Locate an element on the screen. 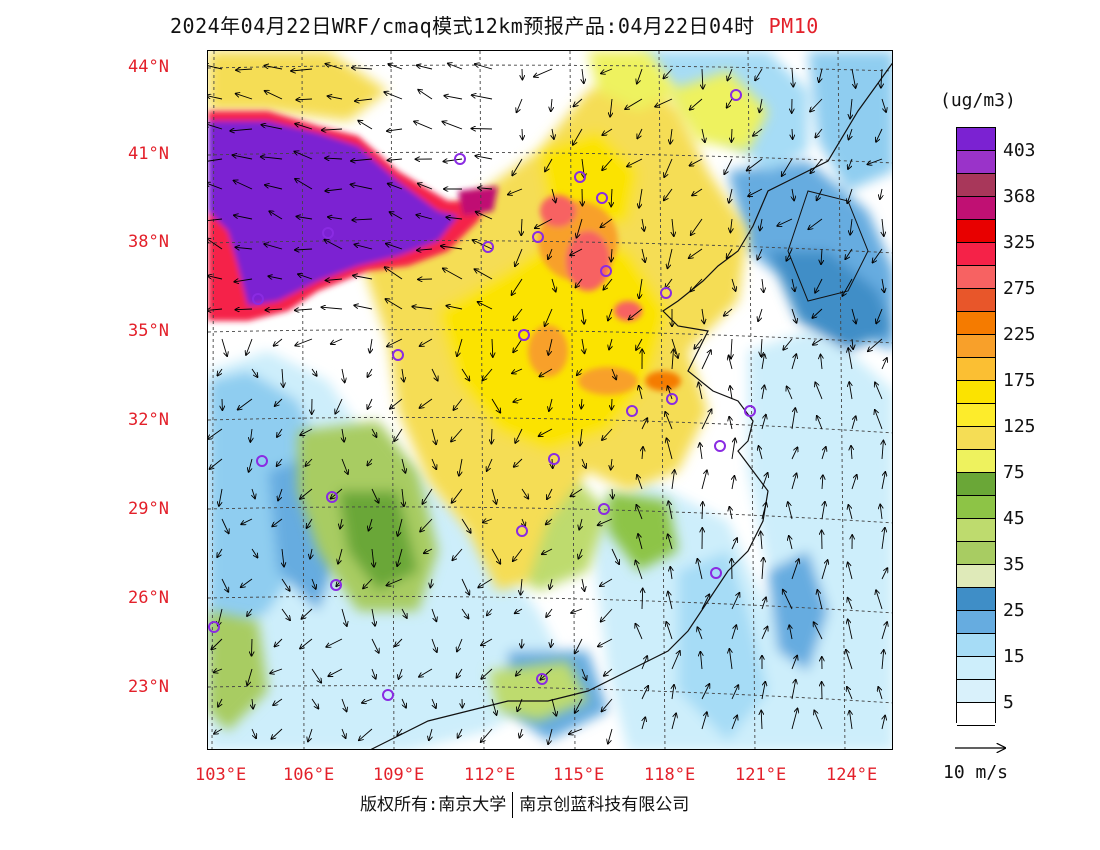 This screenshot has height=850, width=1100. footer-left: 版权所有:南京大学 is located at coordinates (433, 805).